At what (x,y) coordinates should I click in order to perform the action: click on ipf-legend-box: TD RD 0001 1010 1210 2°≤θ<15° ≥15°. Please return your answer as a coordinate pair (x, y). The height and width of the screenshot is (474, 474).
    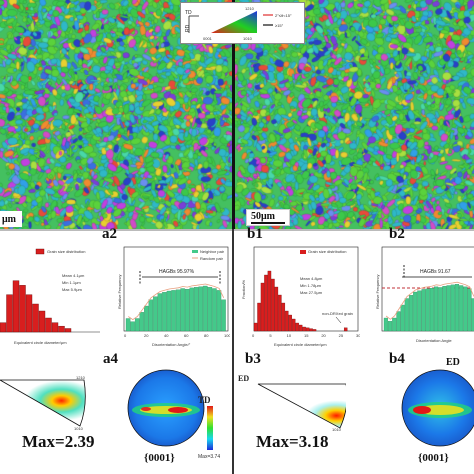
    Looking at the image, I should click on (242, 23).